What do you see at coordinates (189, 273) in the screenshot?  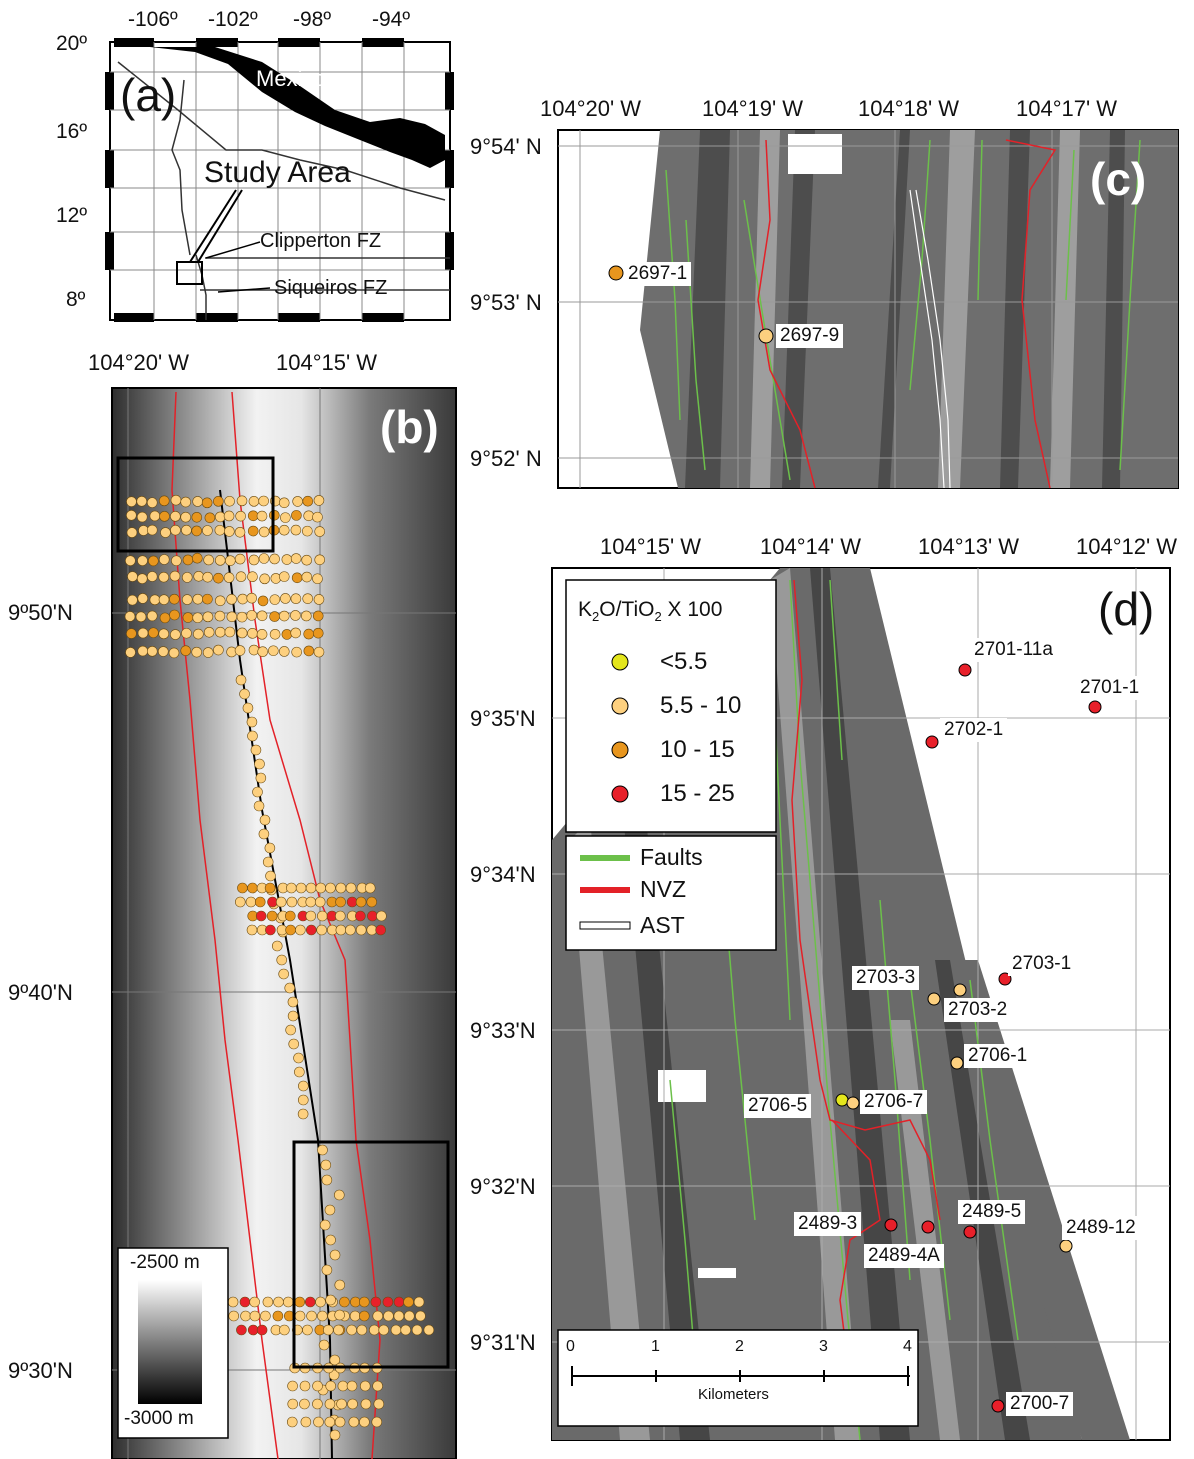 I see `study-area-box` at bounding box center [189, 273].